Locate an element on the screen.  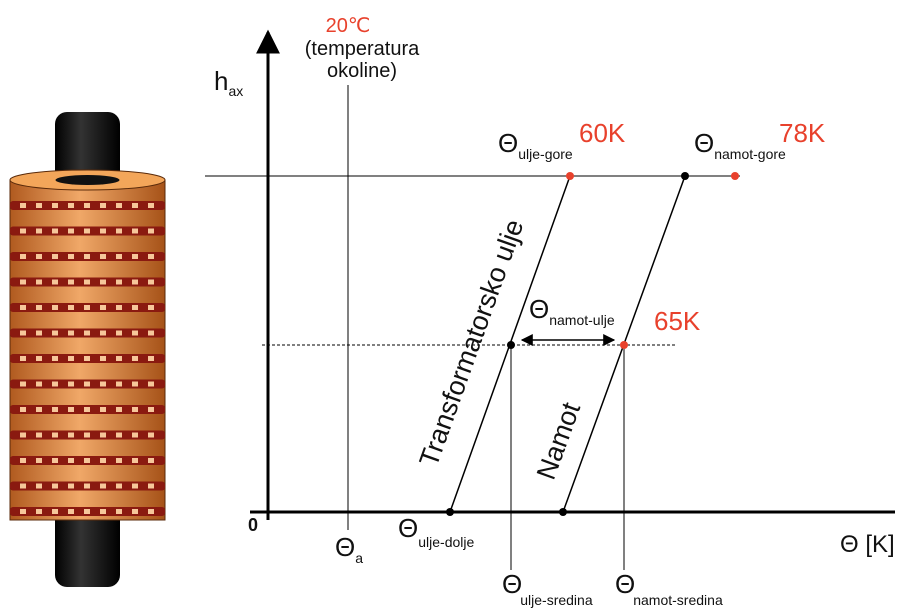
label: Θnamot-gore is located at coordinates (740, 145).